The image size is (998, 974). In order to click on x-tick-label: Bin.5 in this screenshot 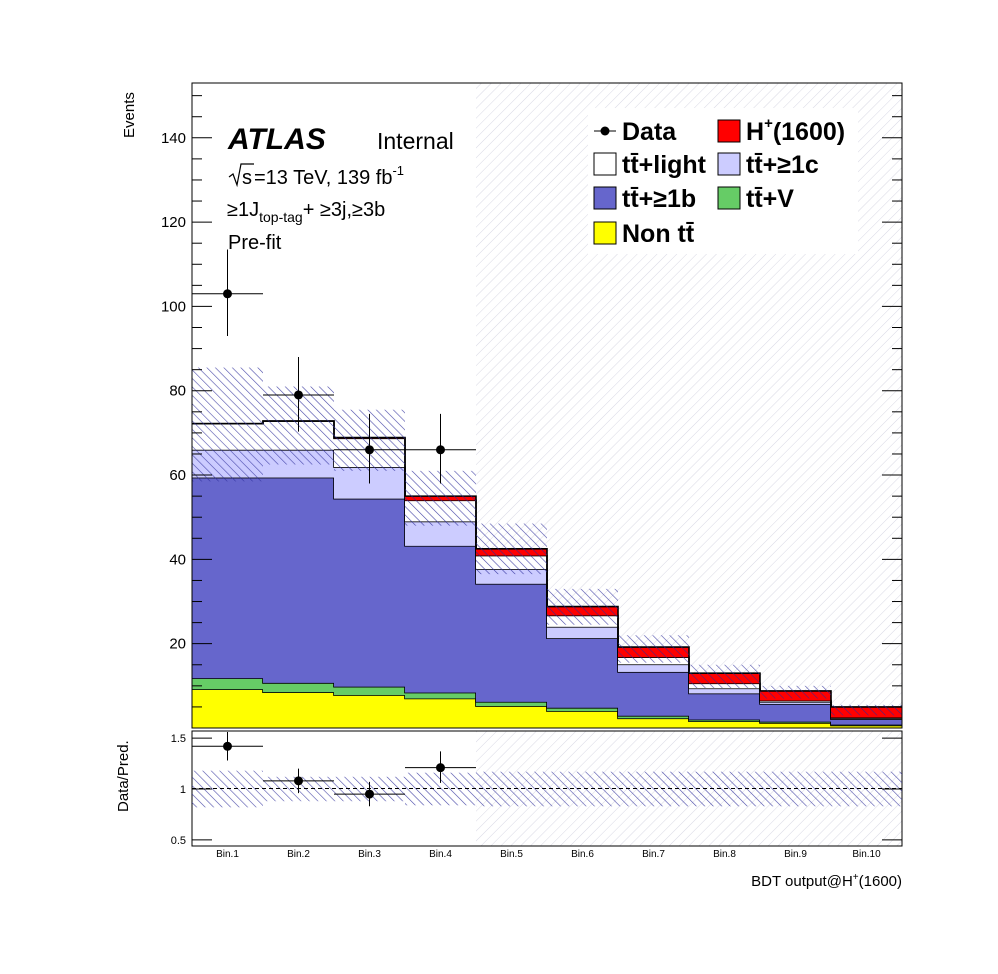, I will do `click(511, 854)`.